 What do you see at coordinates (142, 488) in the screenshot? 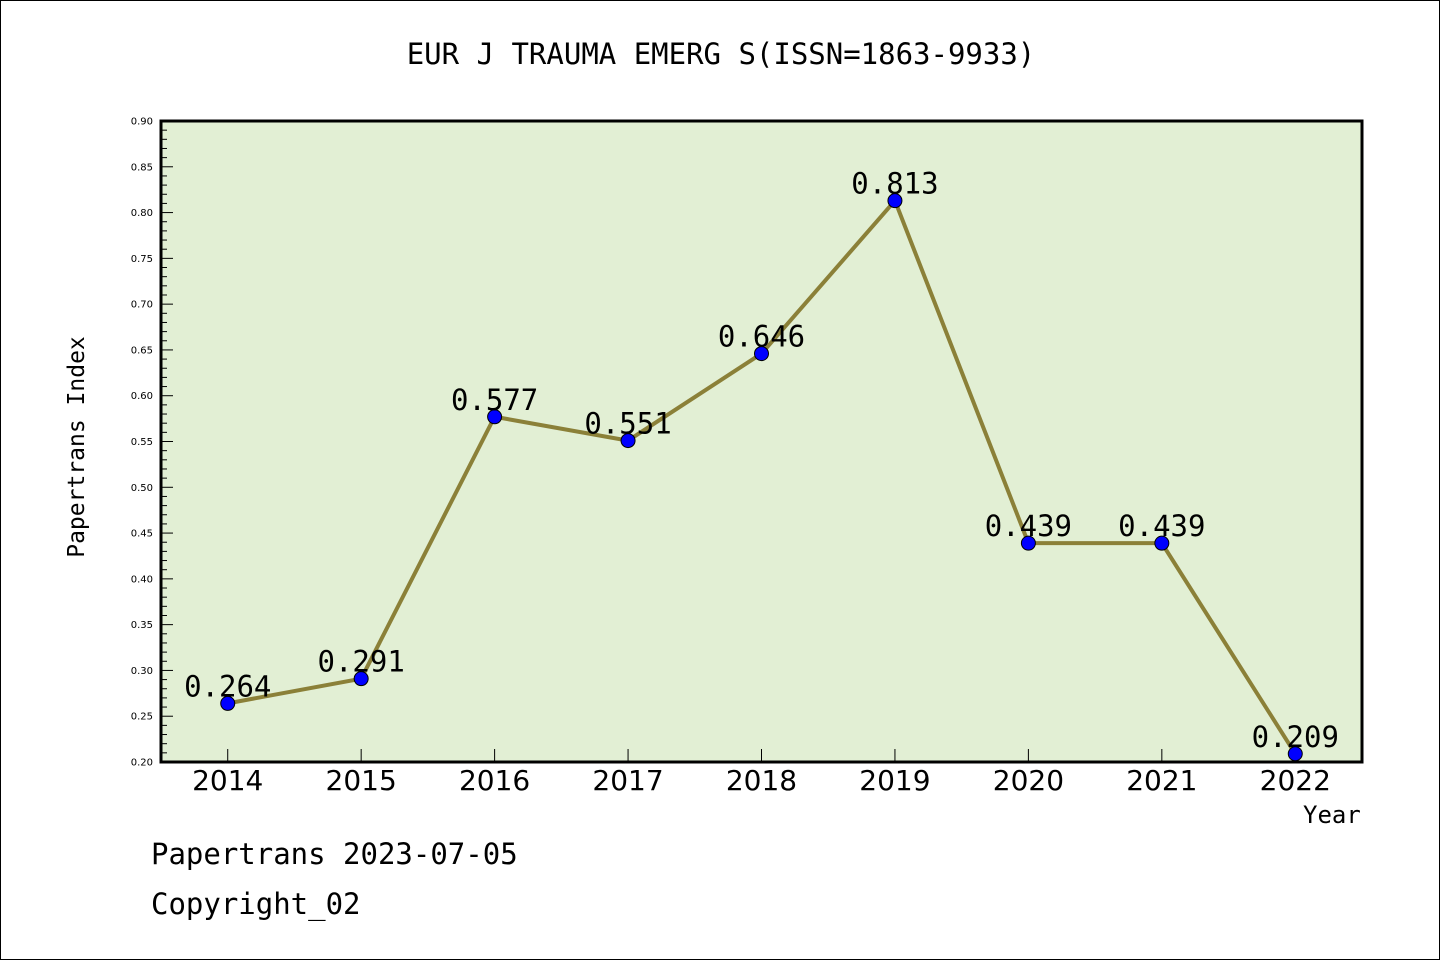
I see `y-tick-label: 0.50` at bounding box center [142, 488].